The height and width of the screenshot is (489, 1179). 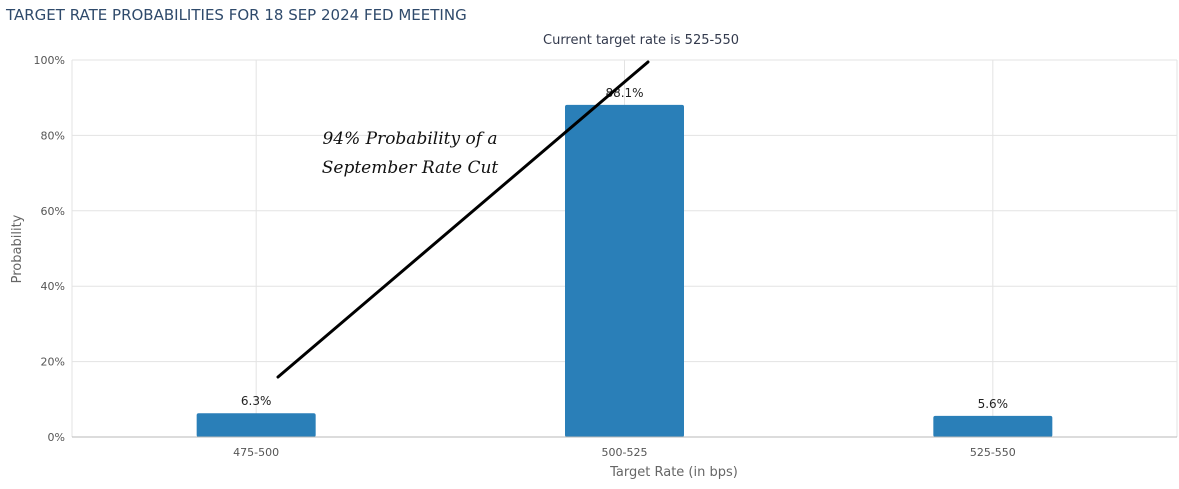 What do you see at coordinates (409, 139) in the screenshot?
I see `annotation-line-1: 94% Probability of a` at bounding box center [409, 139].